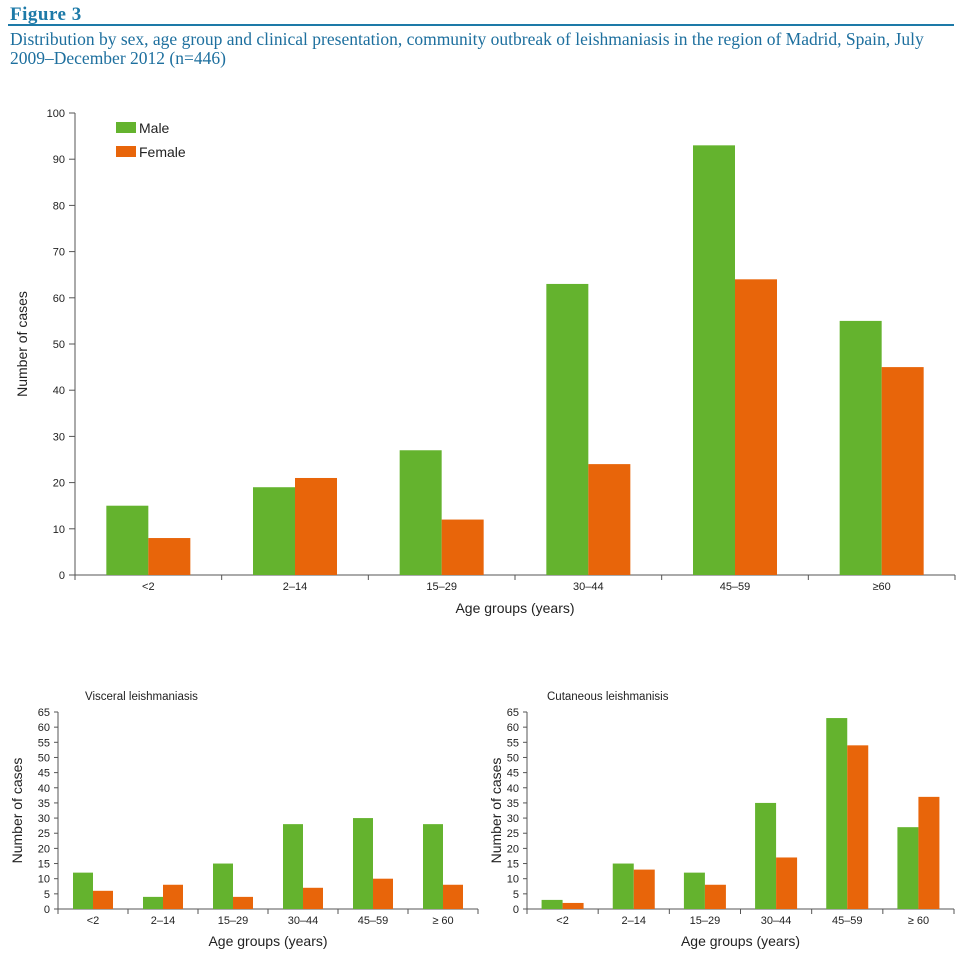  What do you see at coordinates (126, 151) in the screenshot?
I see `legend-swatch-female` at bounding box center [126, 151].